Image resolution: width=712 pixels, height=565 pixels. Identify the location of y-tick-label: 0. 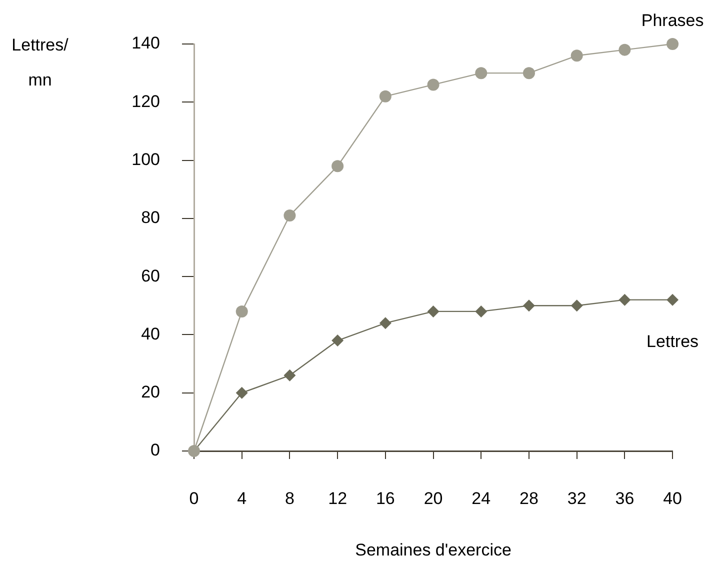
(155, 450).